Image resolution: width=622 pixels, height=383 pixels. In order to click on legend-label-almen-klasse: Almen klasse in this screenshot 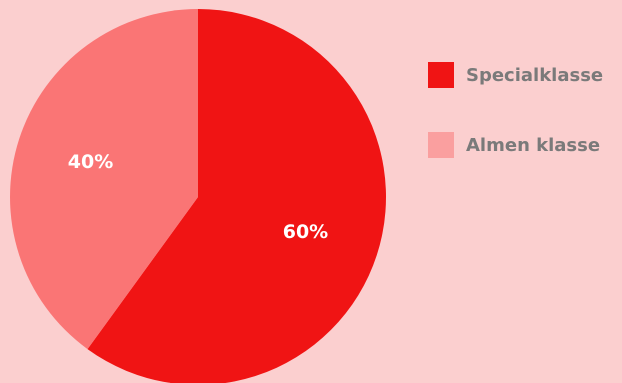, I will do `click(533, 145)`.